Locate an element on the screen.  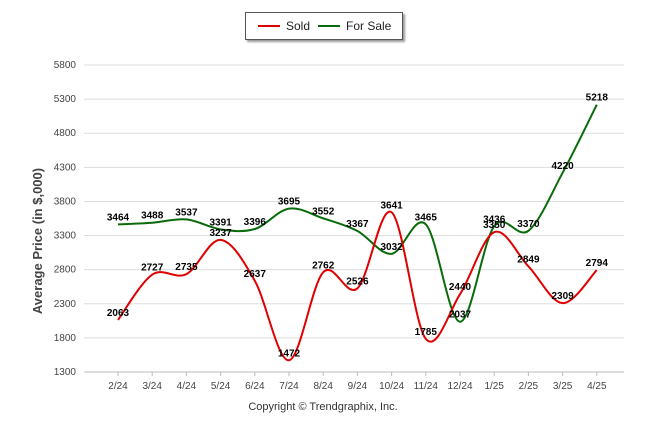
data-label-sold: 2735 is located at coordinates (186, 267).